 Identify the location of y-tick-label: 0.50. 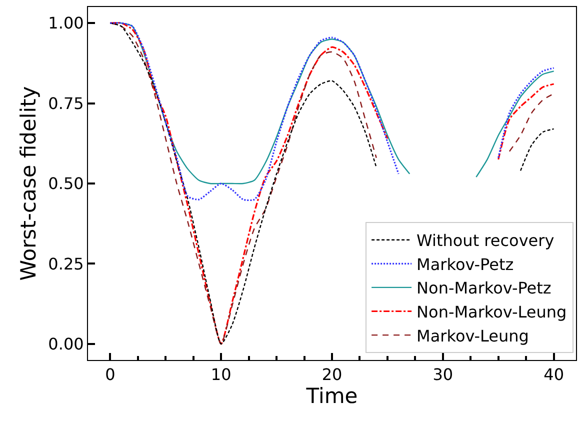
(66, 184).